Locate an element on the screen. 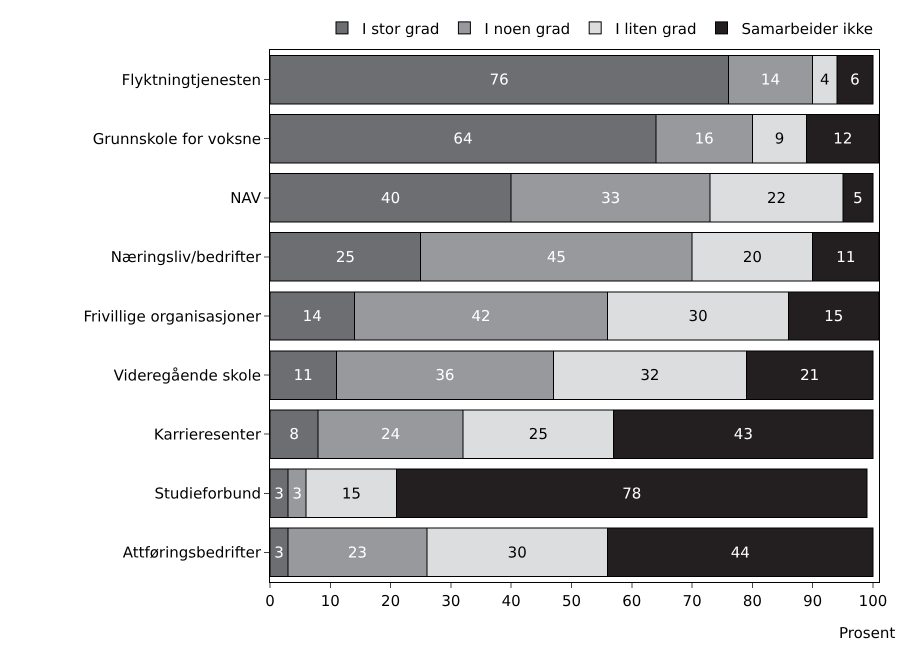 The width and height of the screenshot is (924, 652). data-label: 40 is located at coordinates (390, 197).